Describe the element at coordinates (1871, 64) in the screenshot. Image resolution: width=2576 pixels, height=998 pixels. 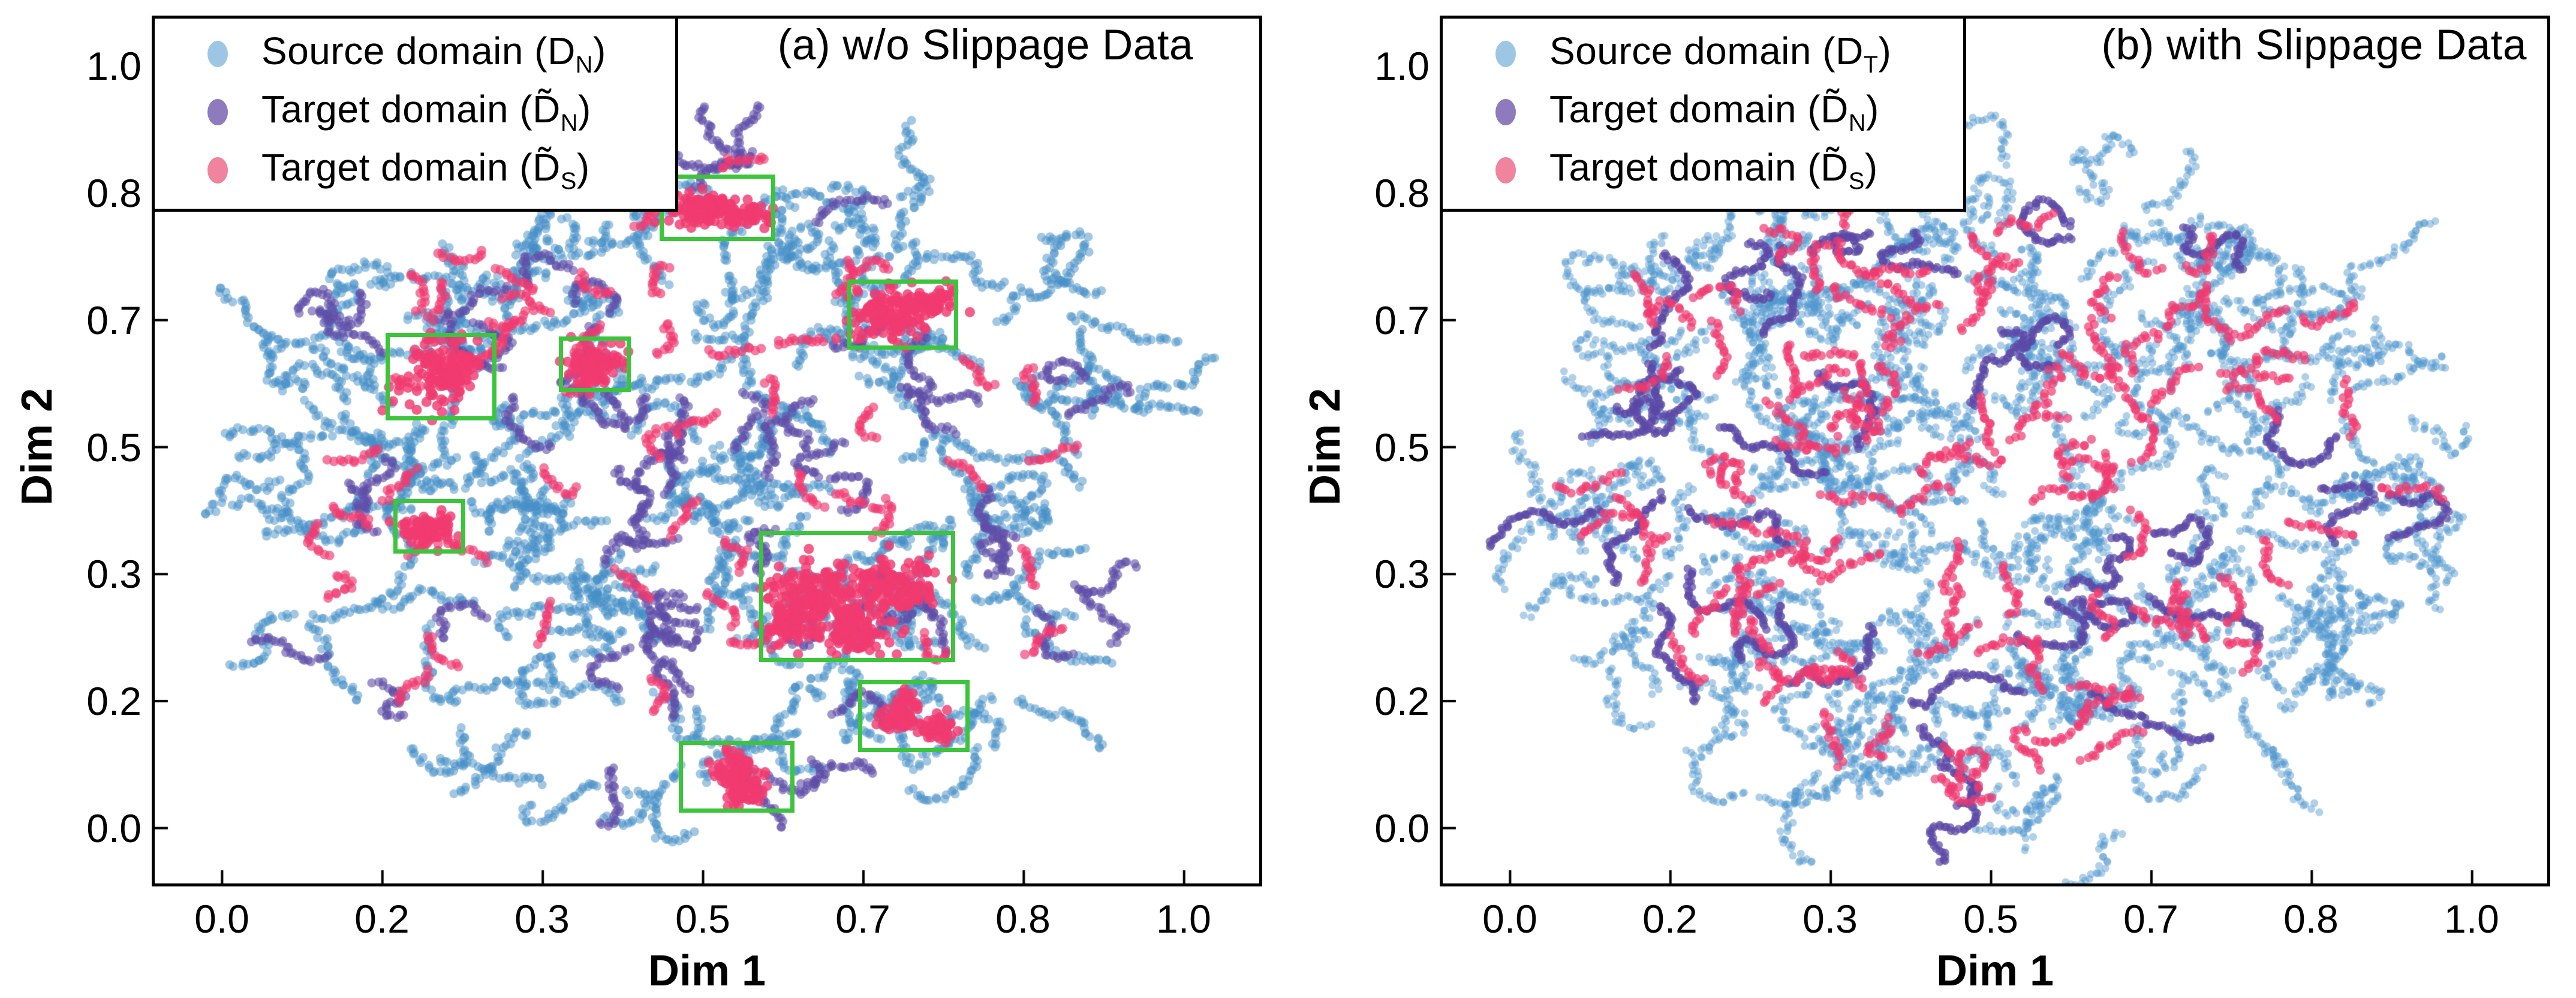
I see `legend-label-subscript: T` at that location.